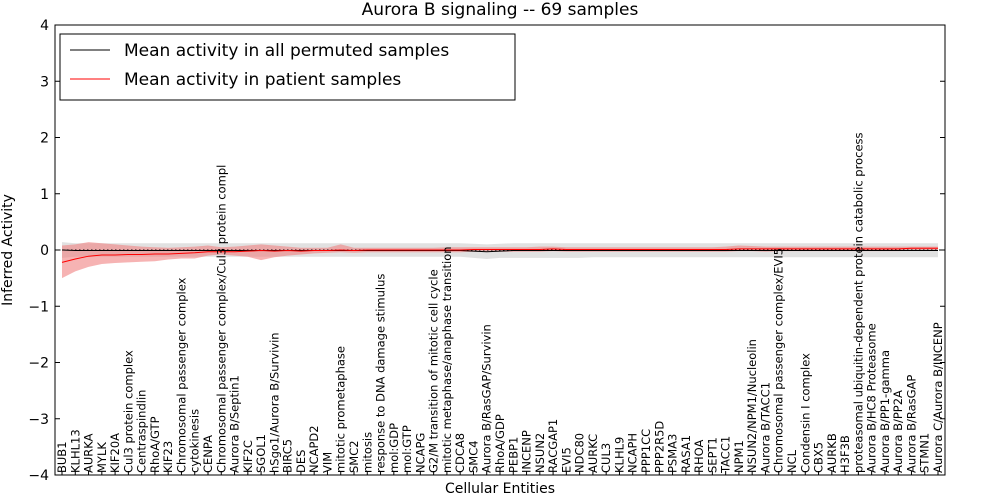  What do you see at coordinates (8, 250) in the screenshot?
I see `y-axis-label: Inferred Activity` at bounding box center [8, 250].